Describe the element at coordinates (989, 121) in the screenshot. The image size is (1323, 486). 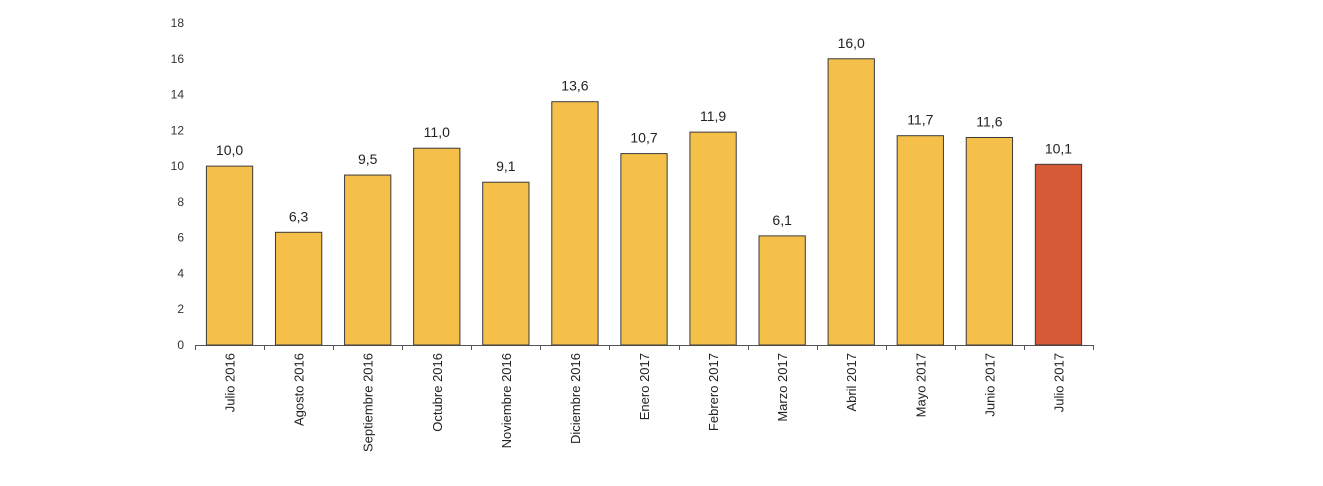
I see `data-label: 11,6` at that location.